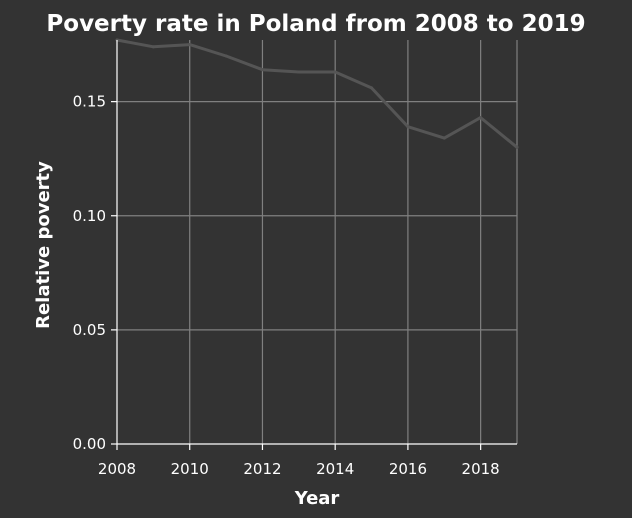 This screenshot has width=632, height=518. I want to click on x-tick-label-2010: 2010, so click(190, 469).